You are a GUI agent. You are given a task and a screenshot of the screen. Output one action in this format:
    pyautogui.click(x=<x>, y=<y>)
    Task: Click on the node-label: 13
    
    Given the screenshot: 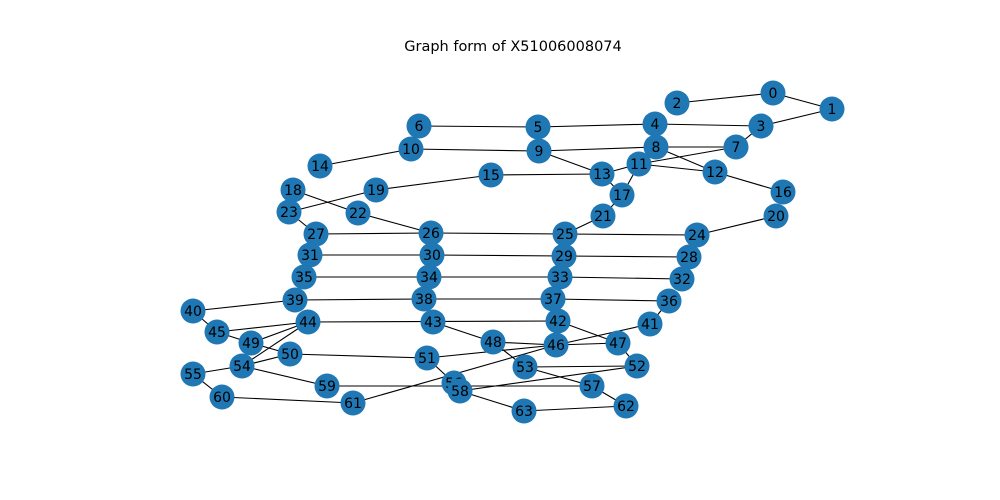 What is the action you would take?
    pyautogui.click(x=602, y=175)
    